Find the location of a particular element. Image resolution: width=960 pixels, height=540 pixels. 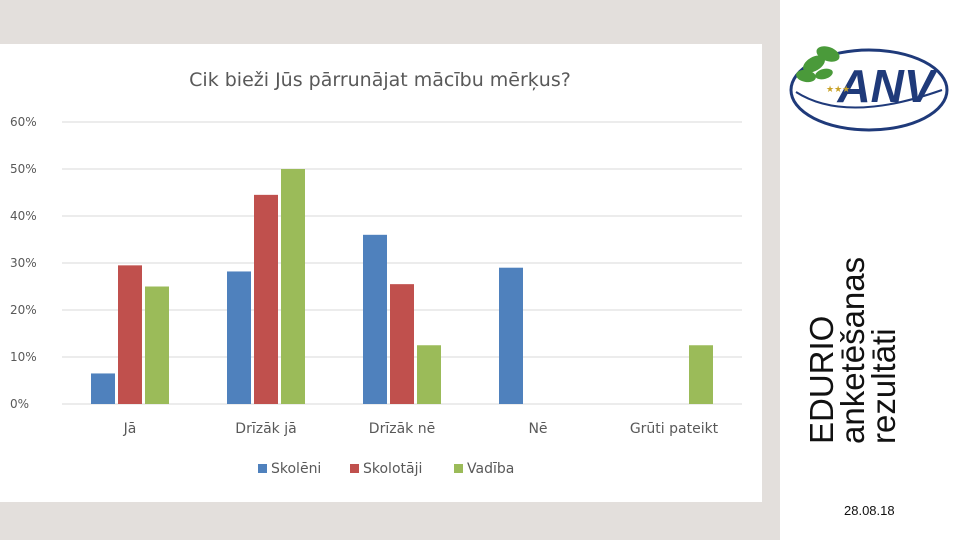

legend: Skolēni Skolotāji Vadība is located at coordinates (386, 469).